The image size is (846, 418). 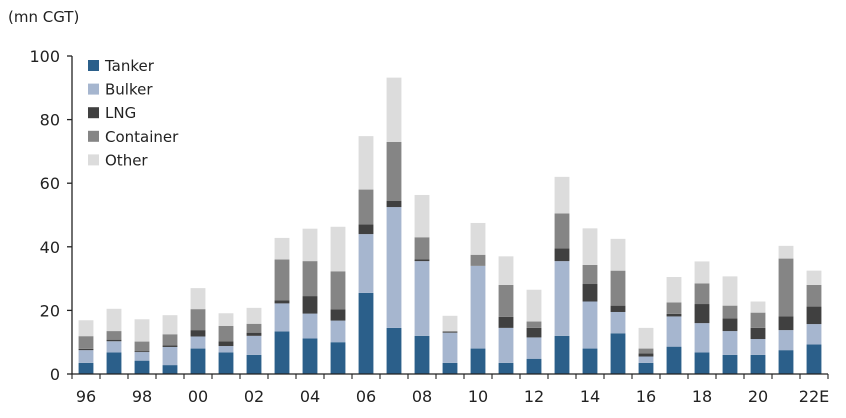 What do you see at coordinates (50, 183) in the screenshot?
I see `y-tick-label: 60` at bounding box center [50, 183].